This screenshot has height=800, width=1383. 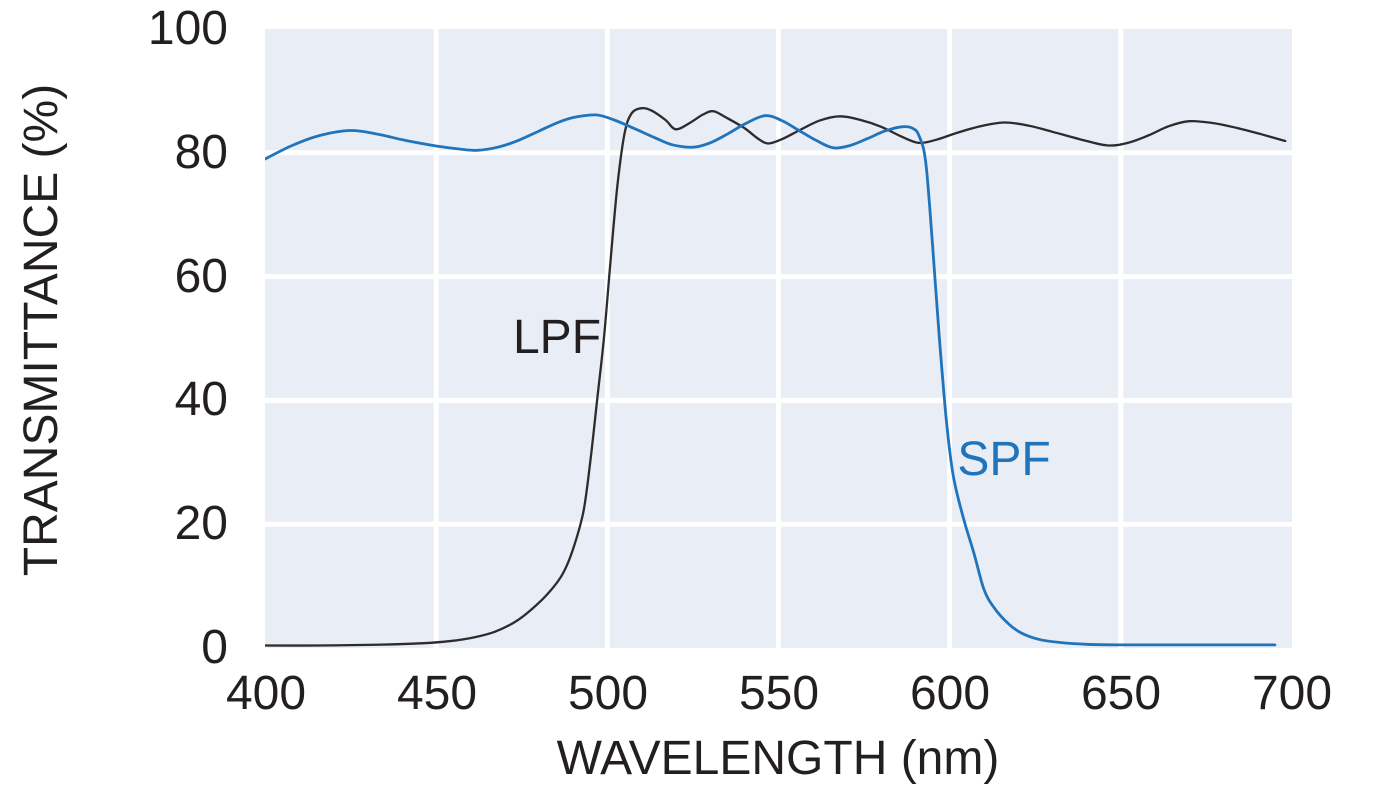 I want to click on x-tick-700: 700, so click(x=1292, y=693).